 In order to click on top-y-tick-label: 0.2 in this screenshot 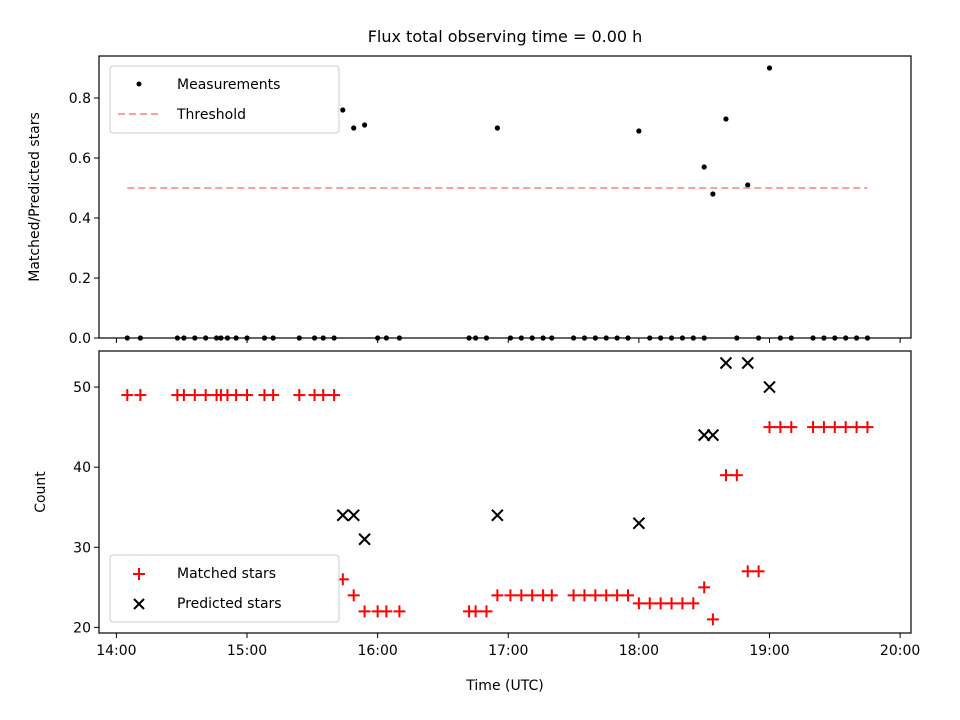, I will do `click(80, 279)`.